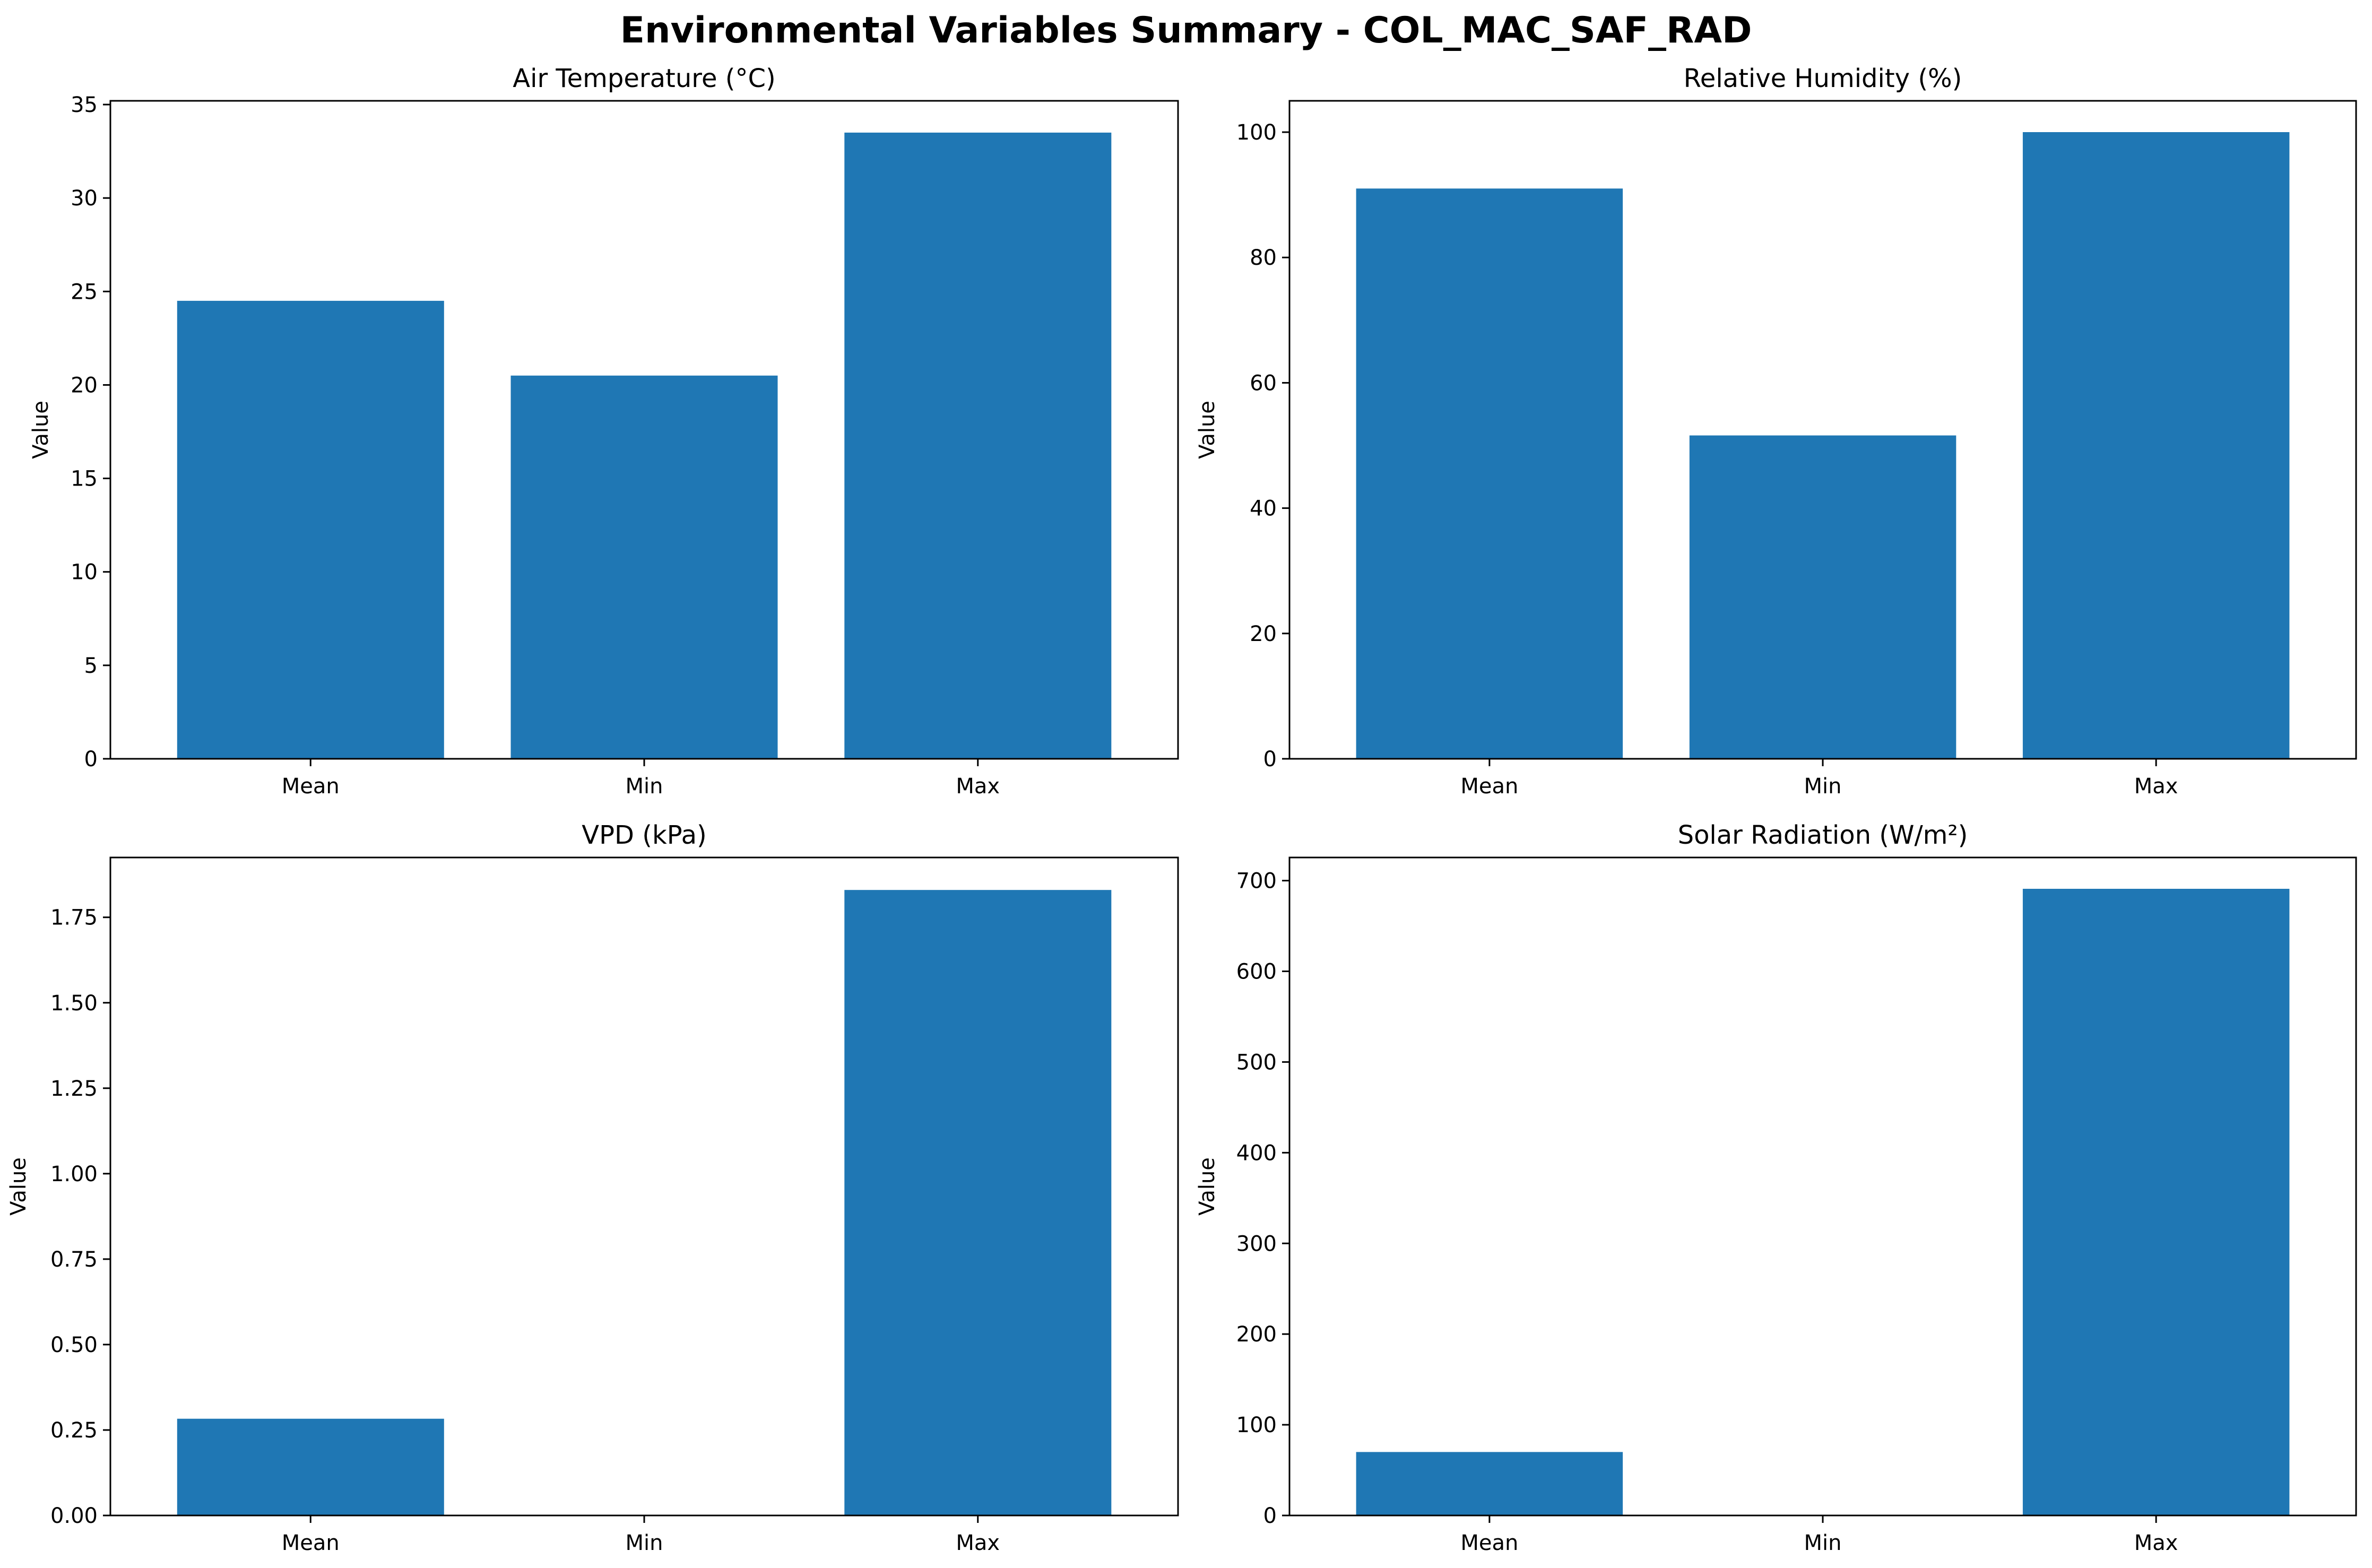  Describe the element at coordinates (74, 1003) in the screenshot. I see `y-tick-label: 1.50` at that location.